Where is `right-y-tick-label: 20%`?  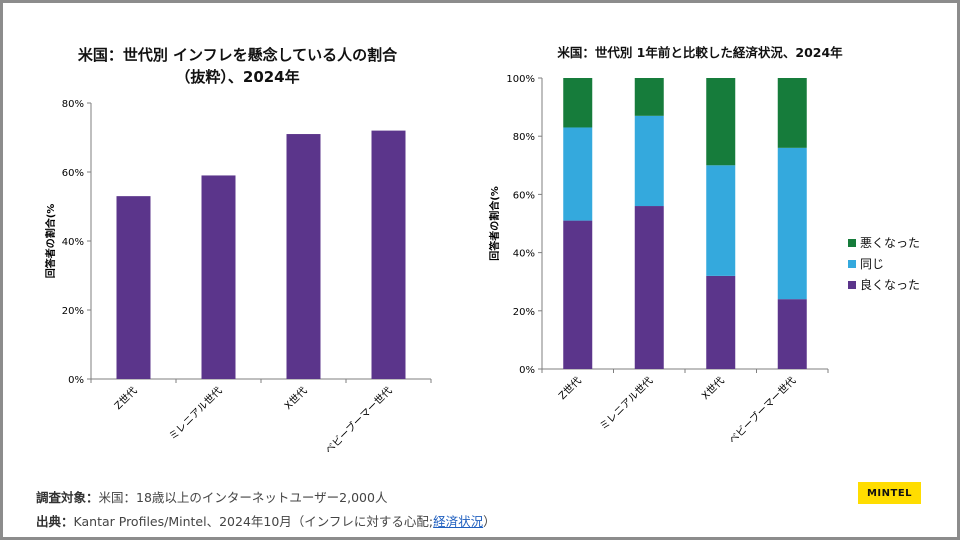
right-y-tick-label: 20% is located at coordinates (524, 312).